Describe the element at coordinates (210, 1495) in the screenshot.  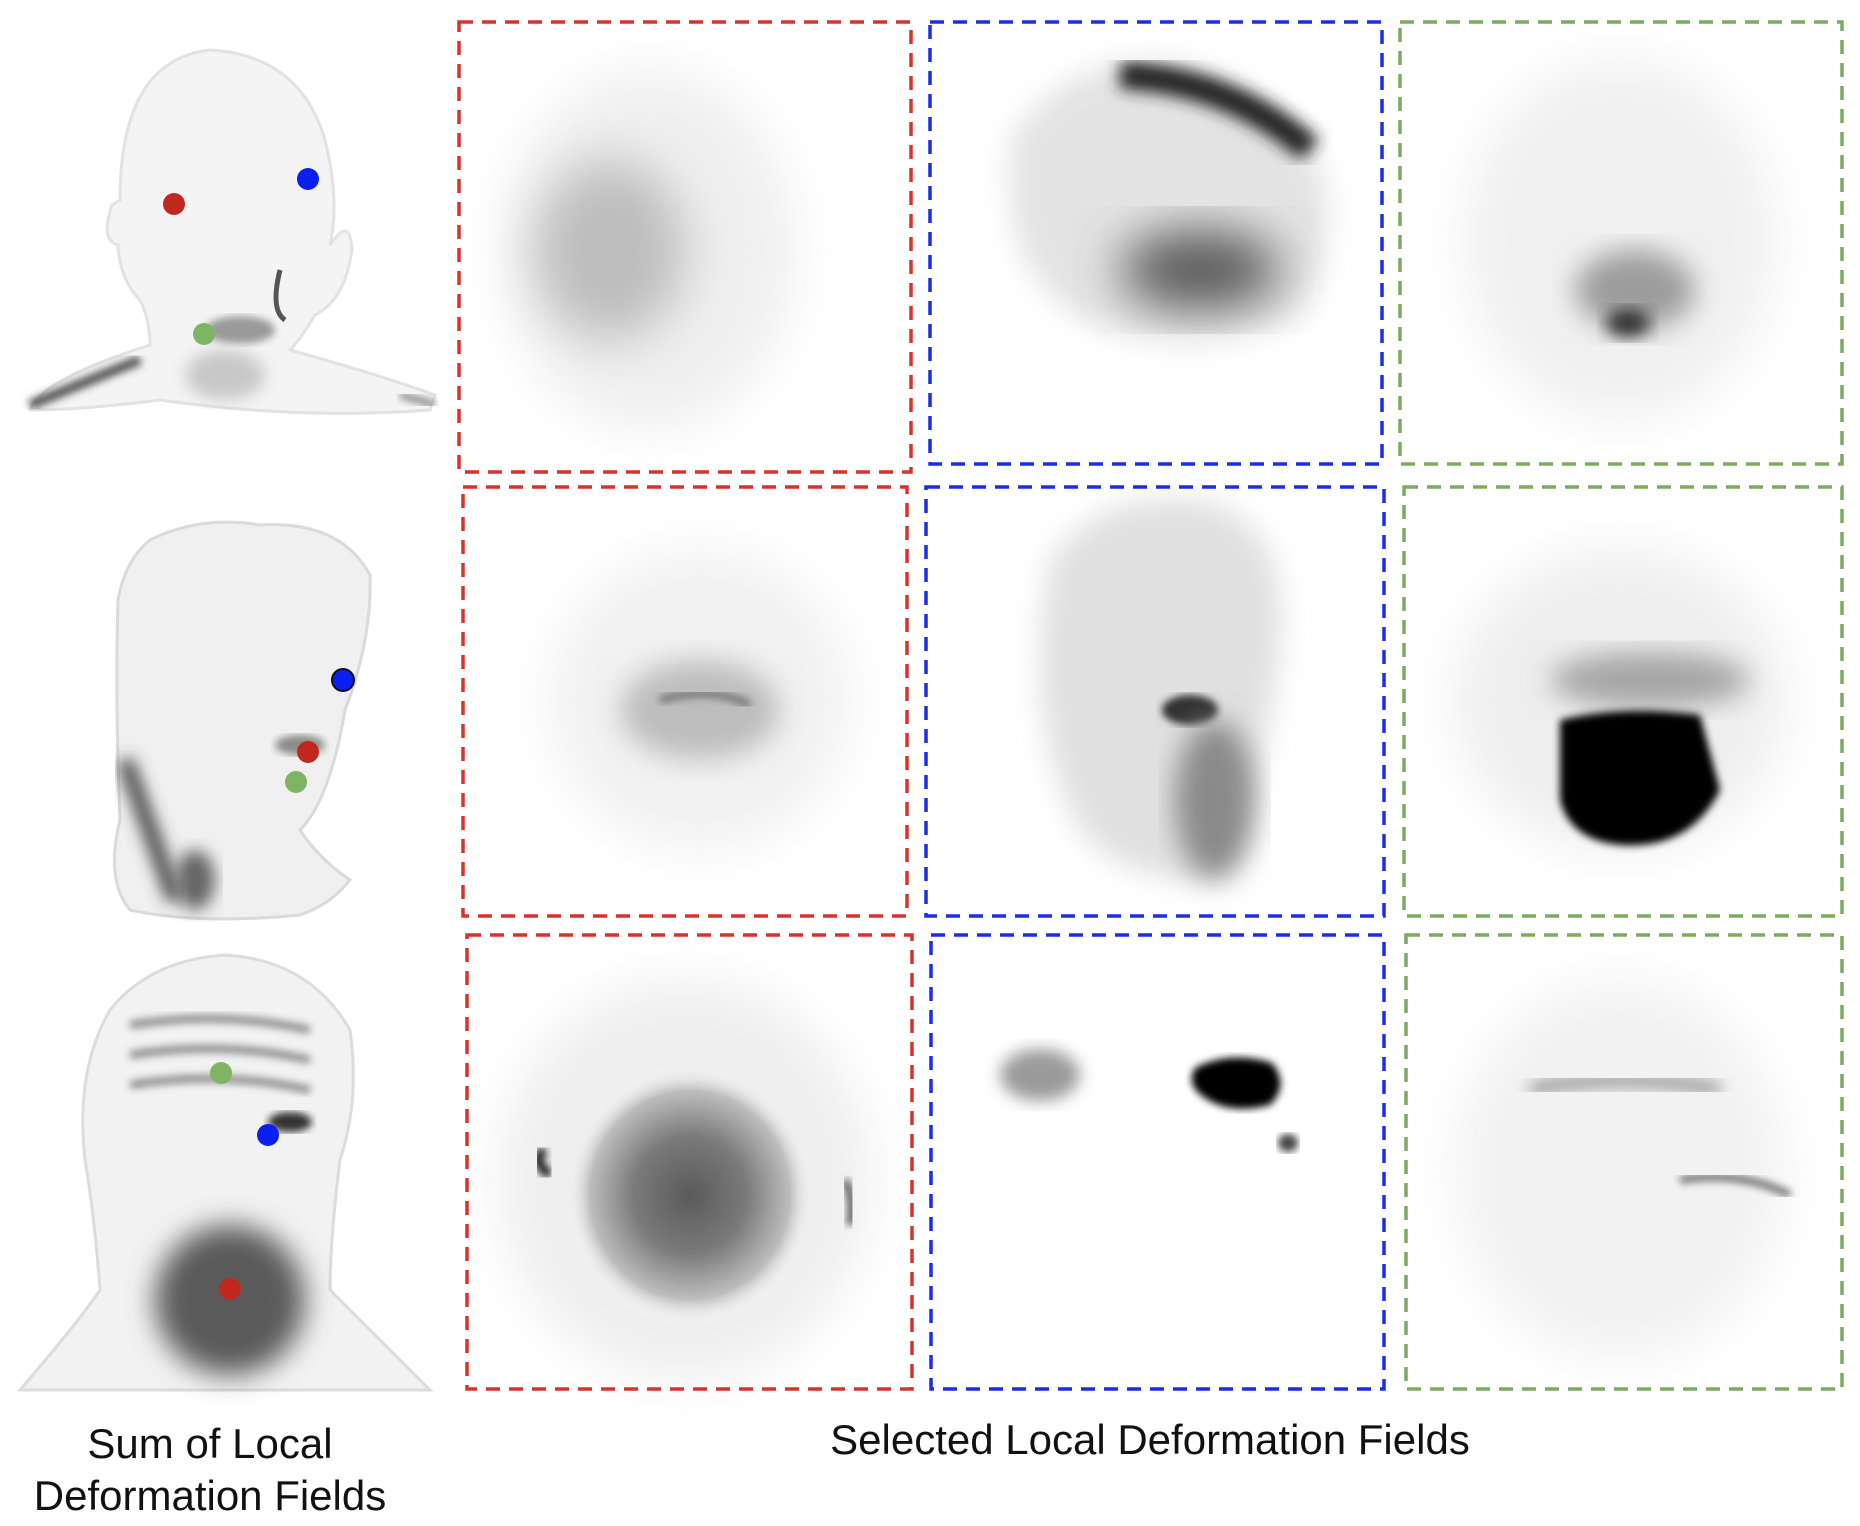
I see `caption-sum-line2: Deformation Fields` at that location.